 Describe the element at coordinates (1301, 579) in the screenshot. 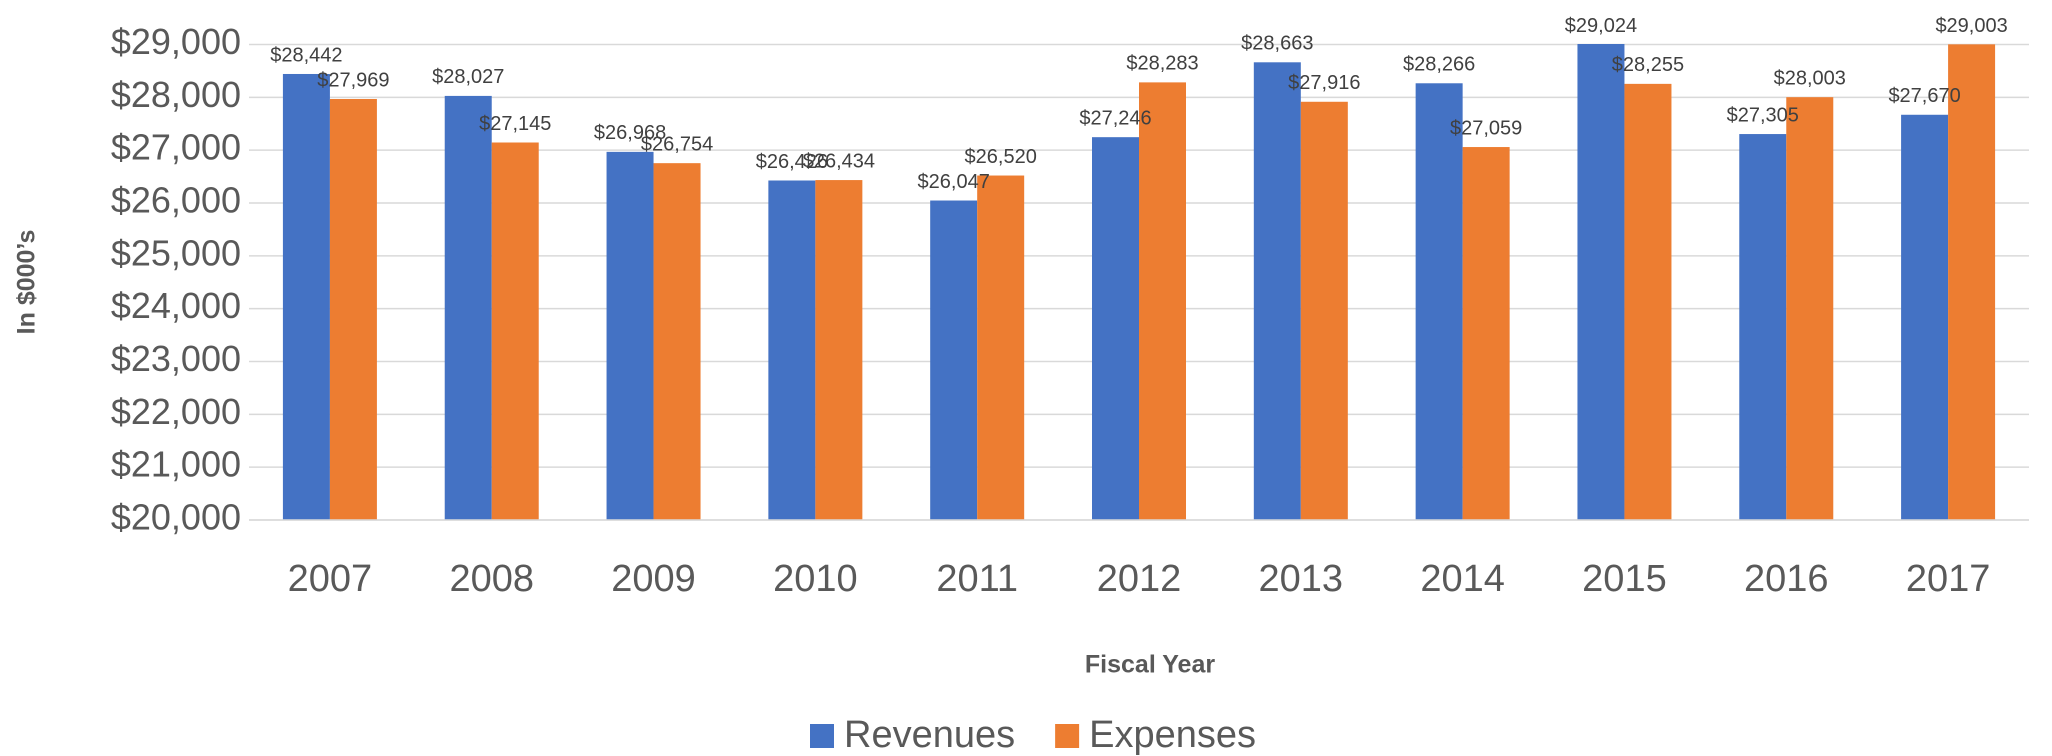

I see `x-tick-label: 2013` at that location.